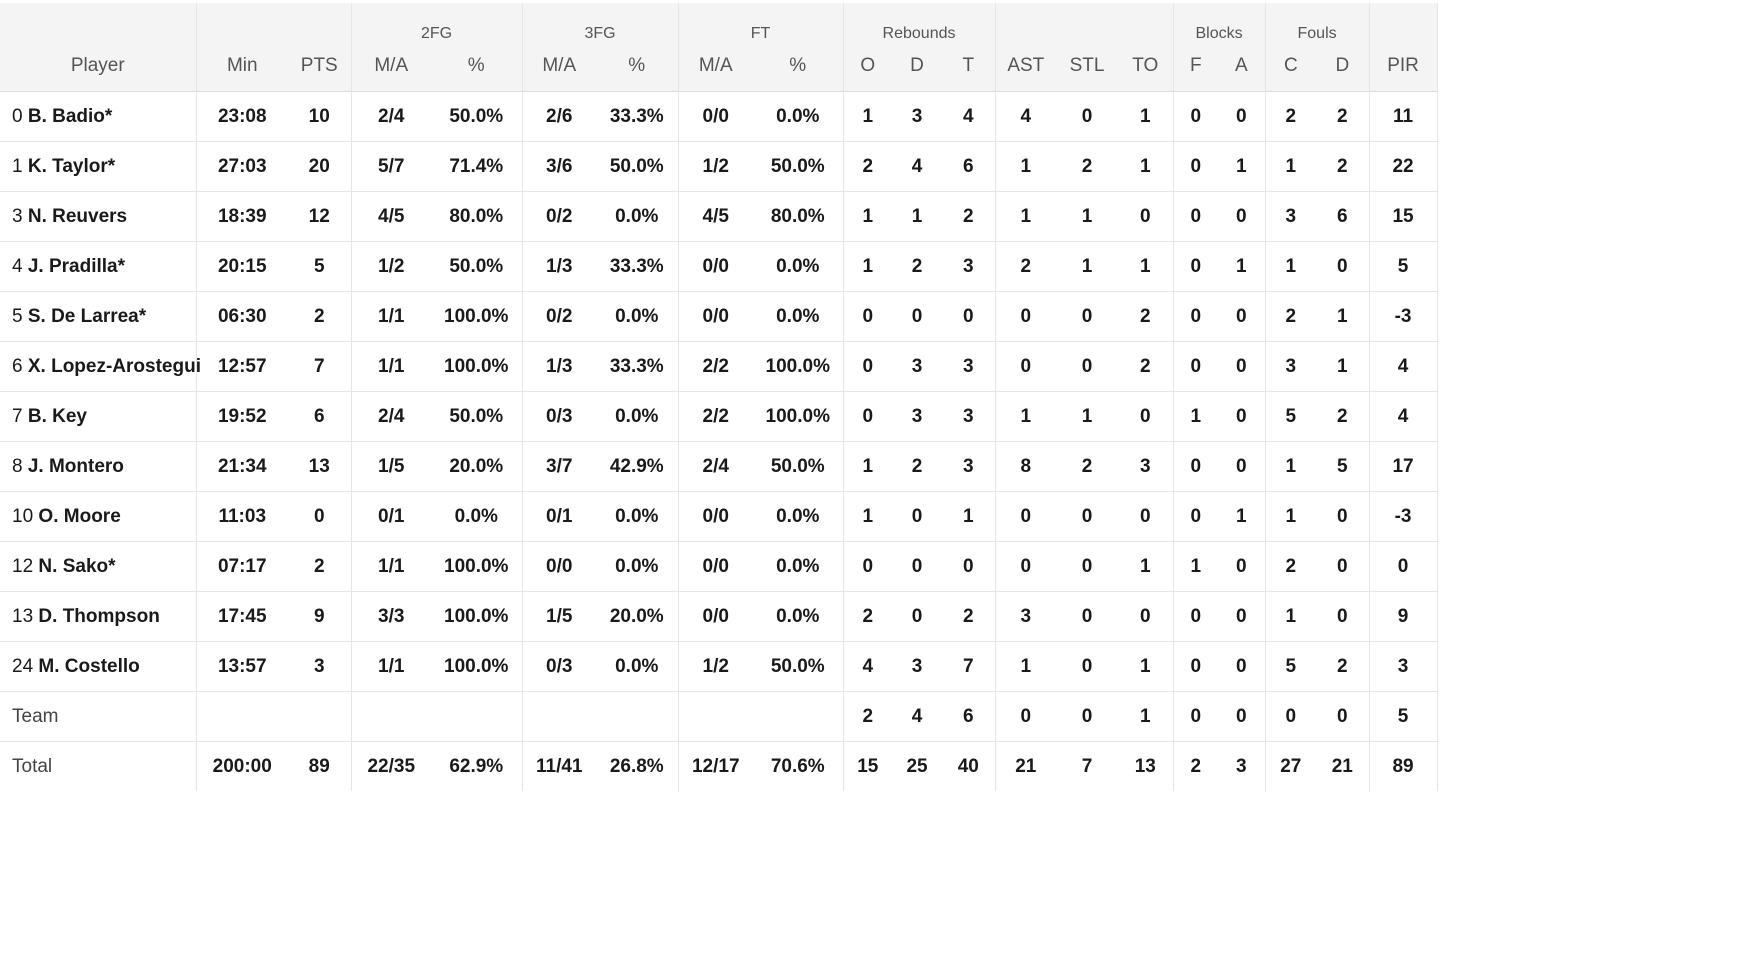 The image size is (1753, 959). What do you see at coordinates (1026, 316) in the screenshot?
I see `ast-cell: 0` at bounding box center [1026, 316].